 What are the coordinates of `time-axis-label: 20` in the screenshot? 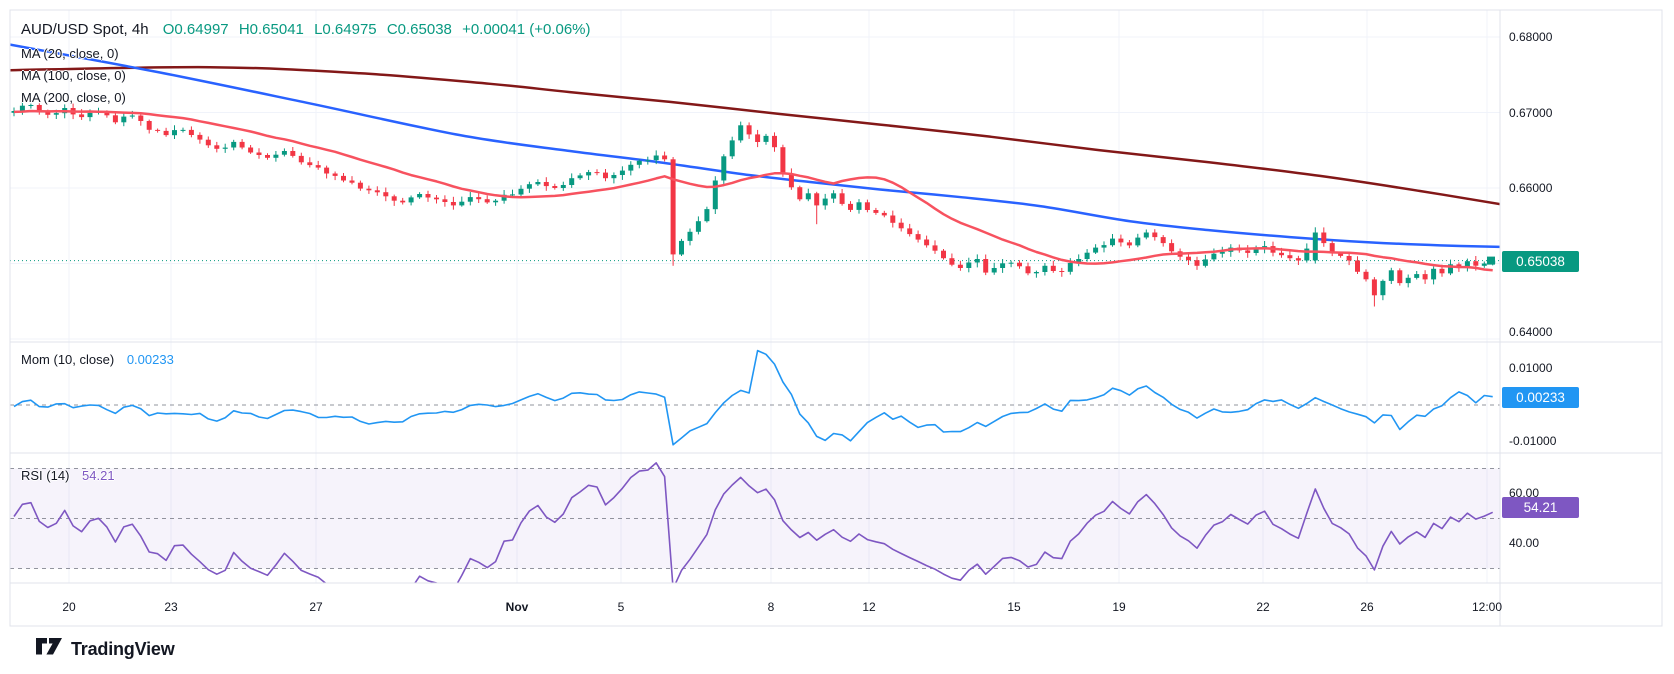 It's located at (69, 607).